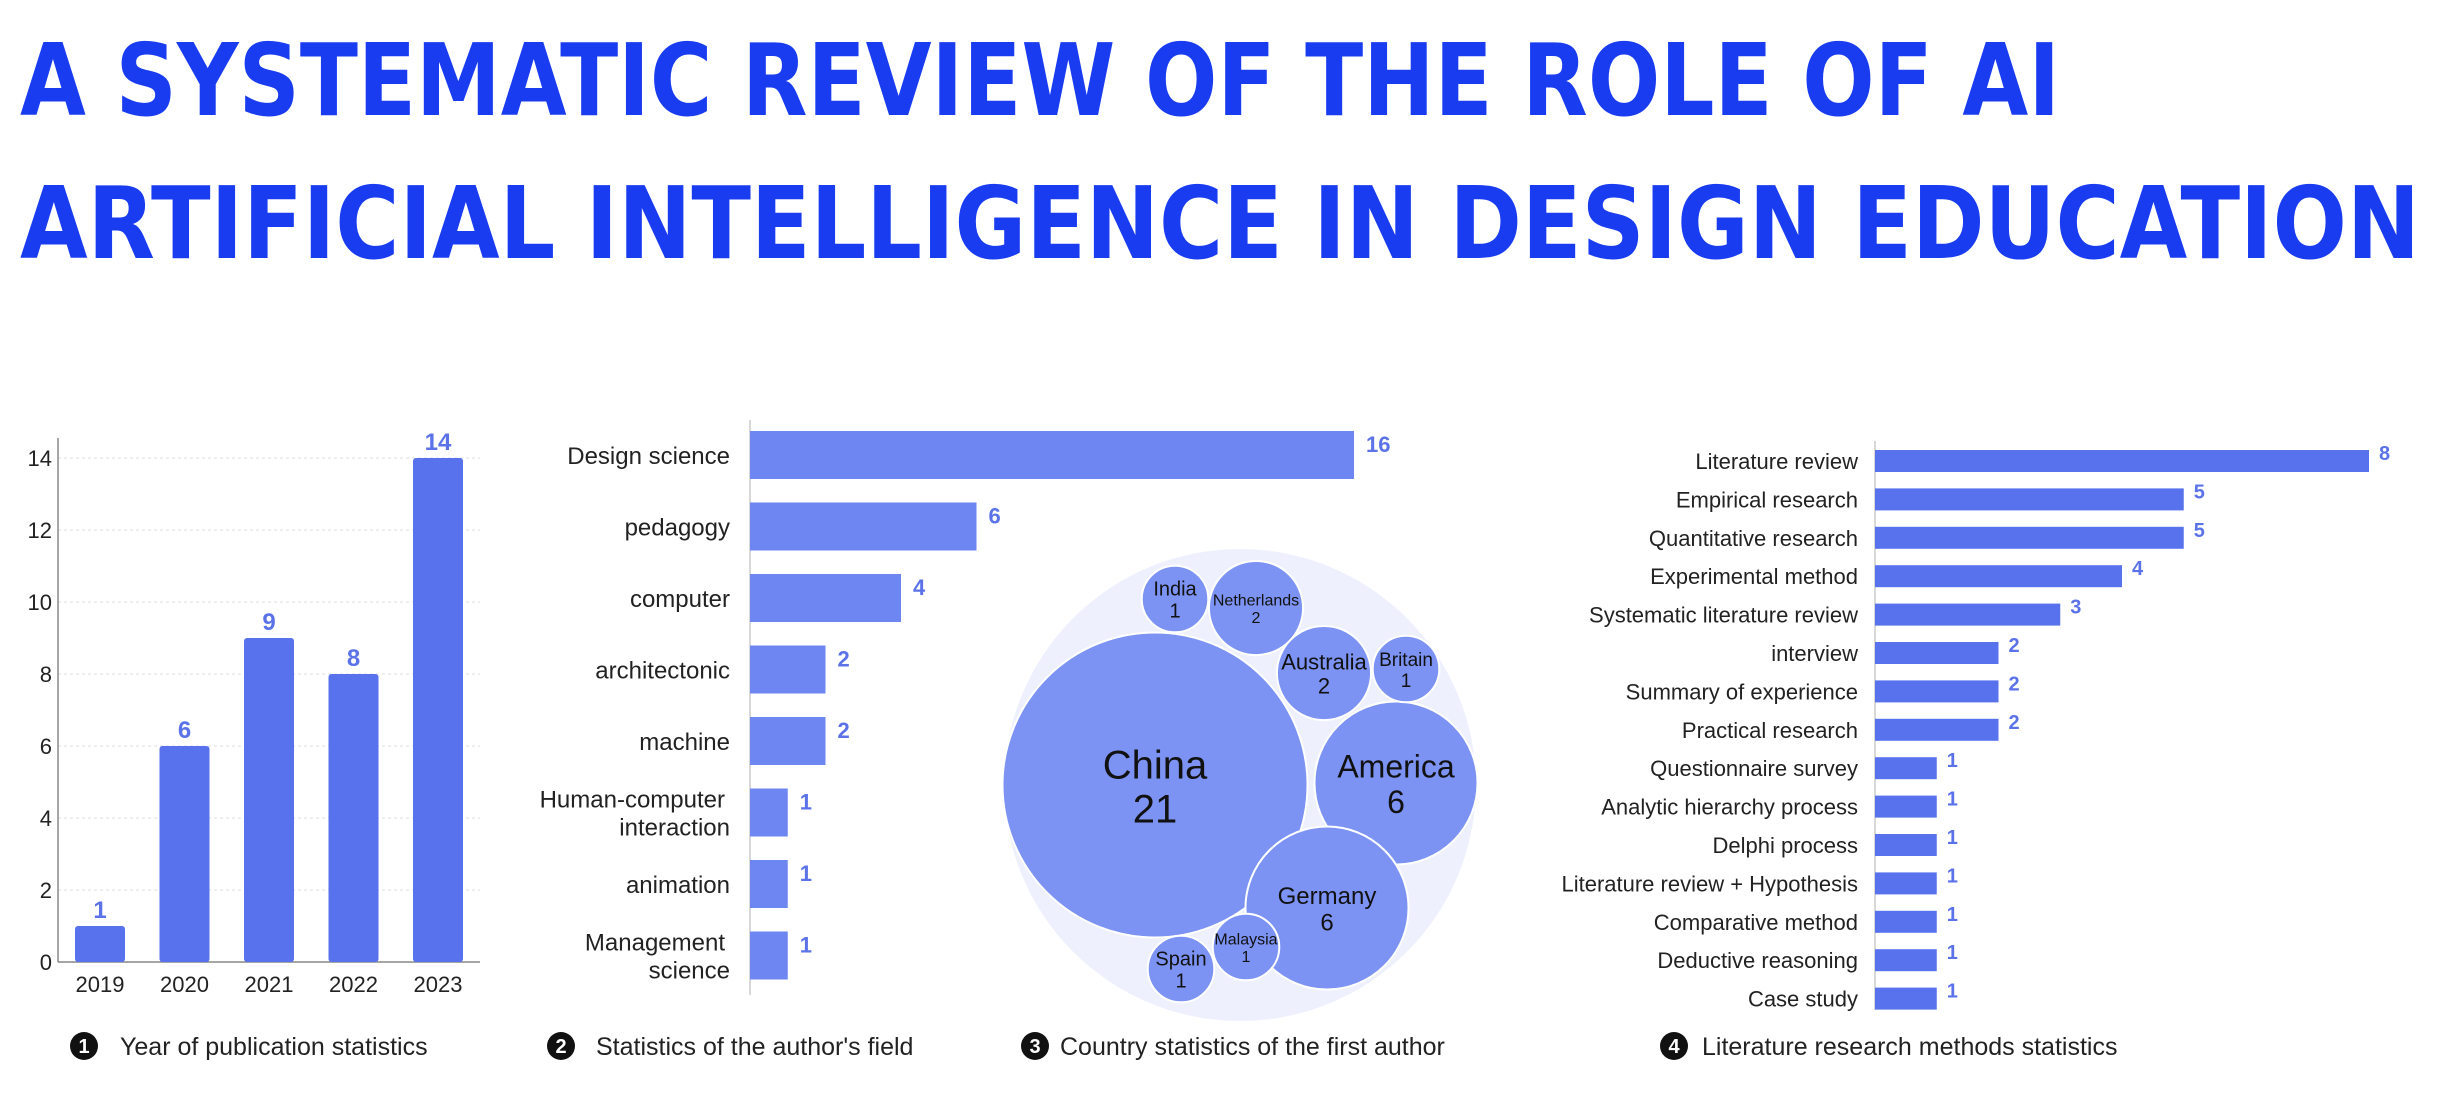  Describe the element at coordinates (561, 1046) in the screenshot. I see `caption-2-number-badge` at that location.